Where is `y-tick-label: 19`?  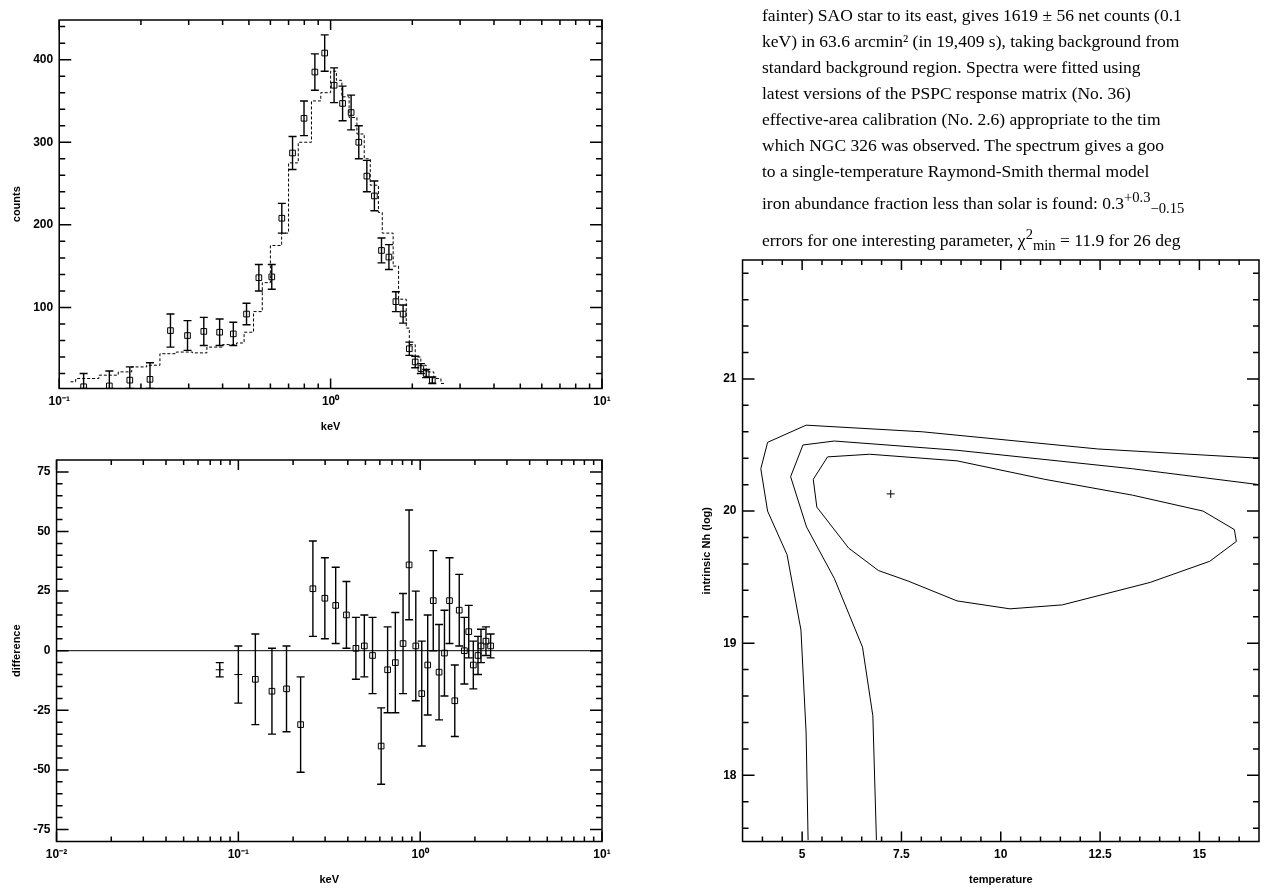 y-tick-label: 19 is located at coordinates (730, 642).